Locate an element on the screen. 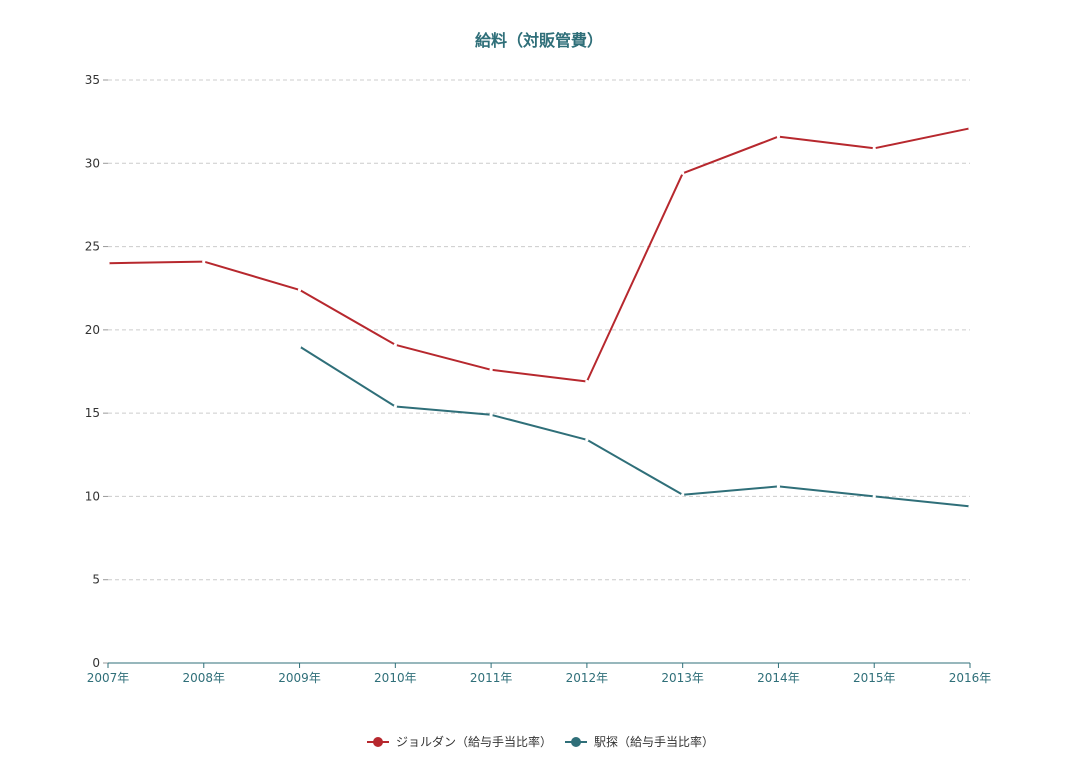  y-axis: 0 5 10 15 20 25 30 35 is located at coordinates (96, 371).